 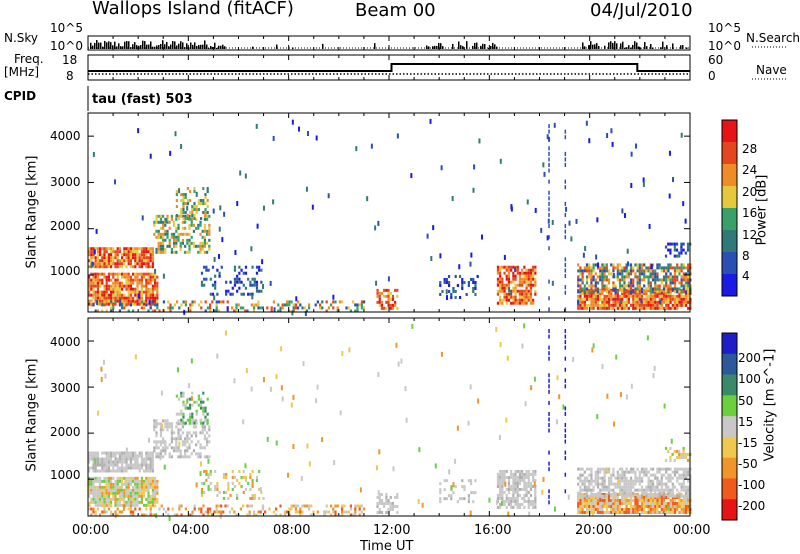 I want to click on power-colorbar-frame, so click(x=729, y=208).